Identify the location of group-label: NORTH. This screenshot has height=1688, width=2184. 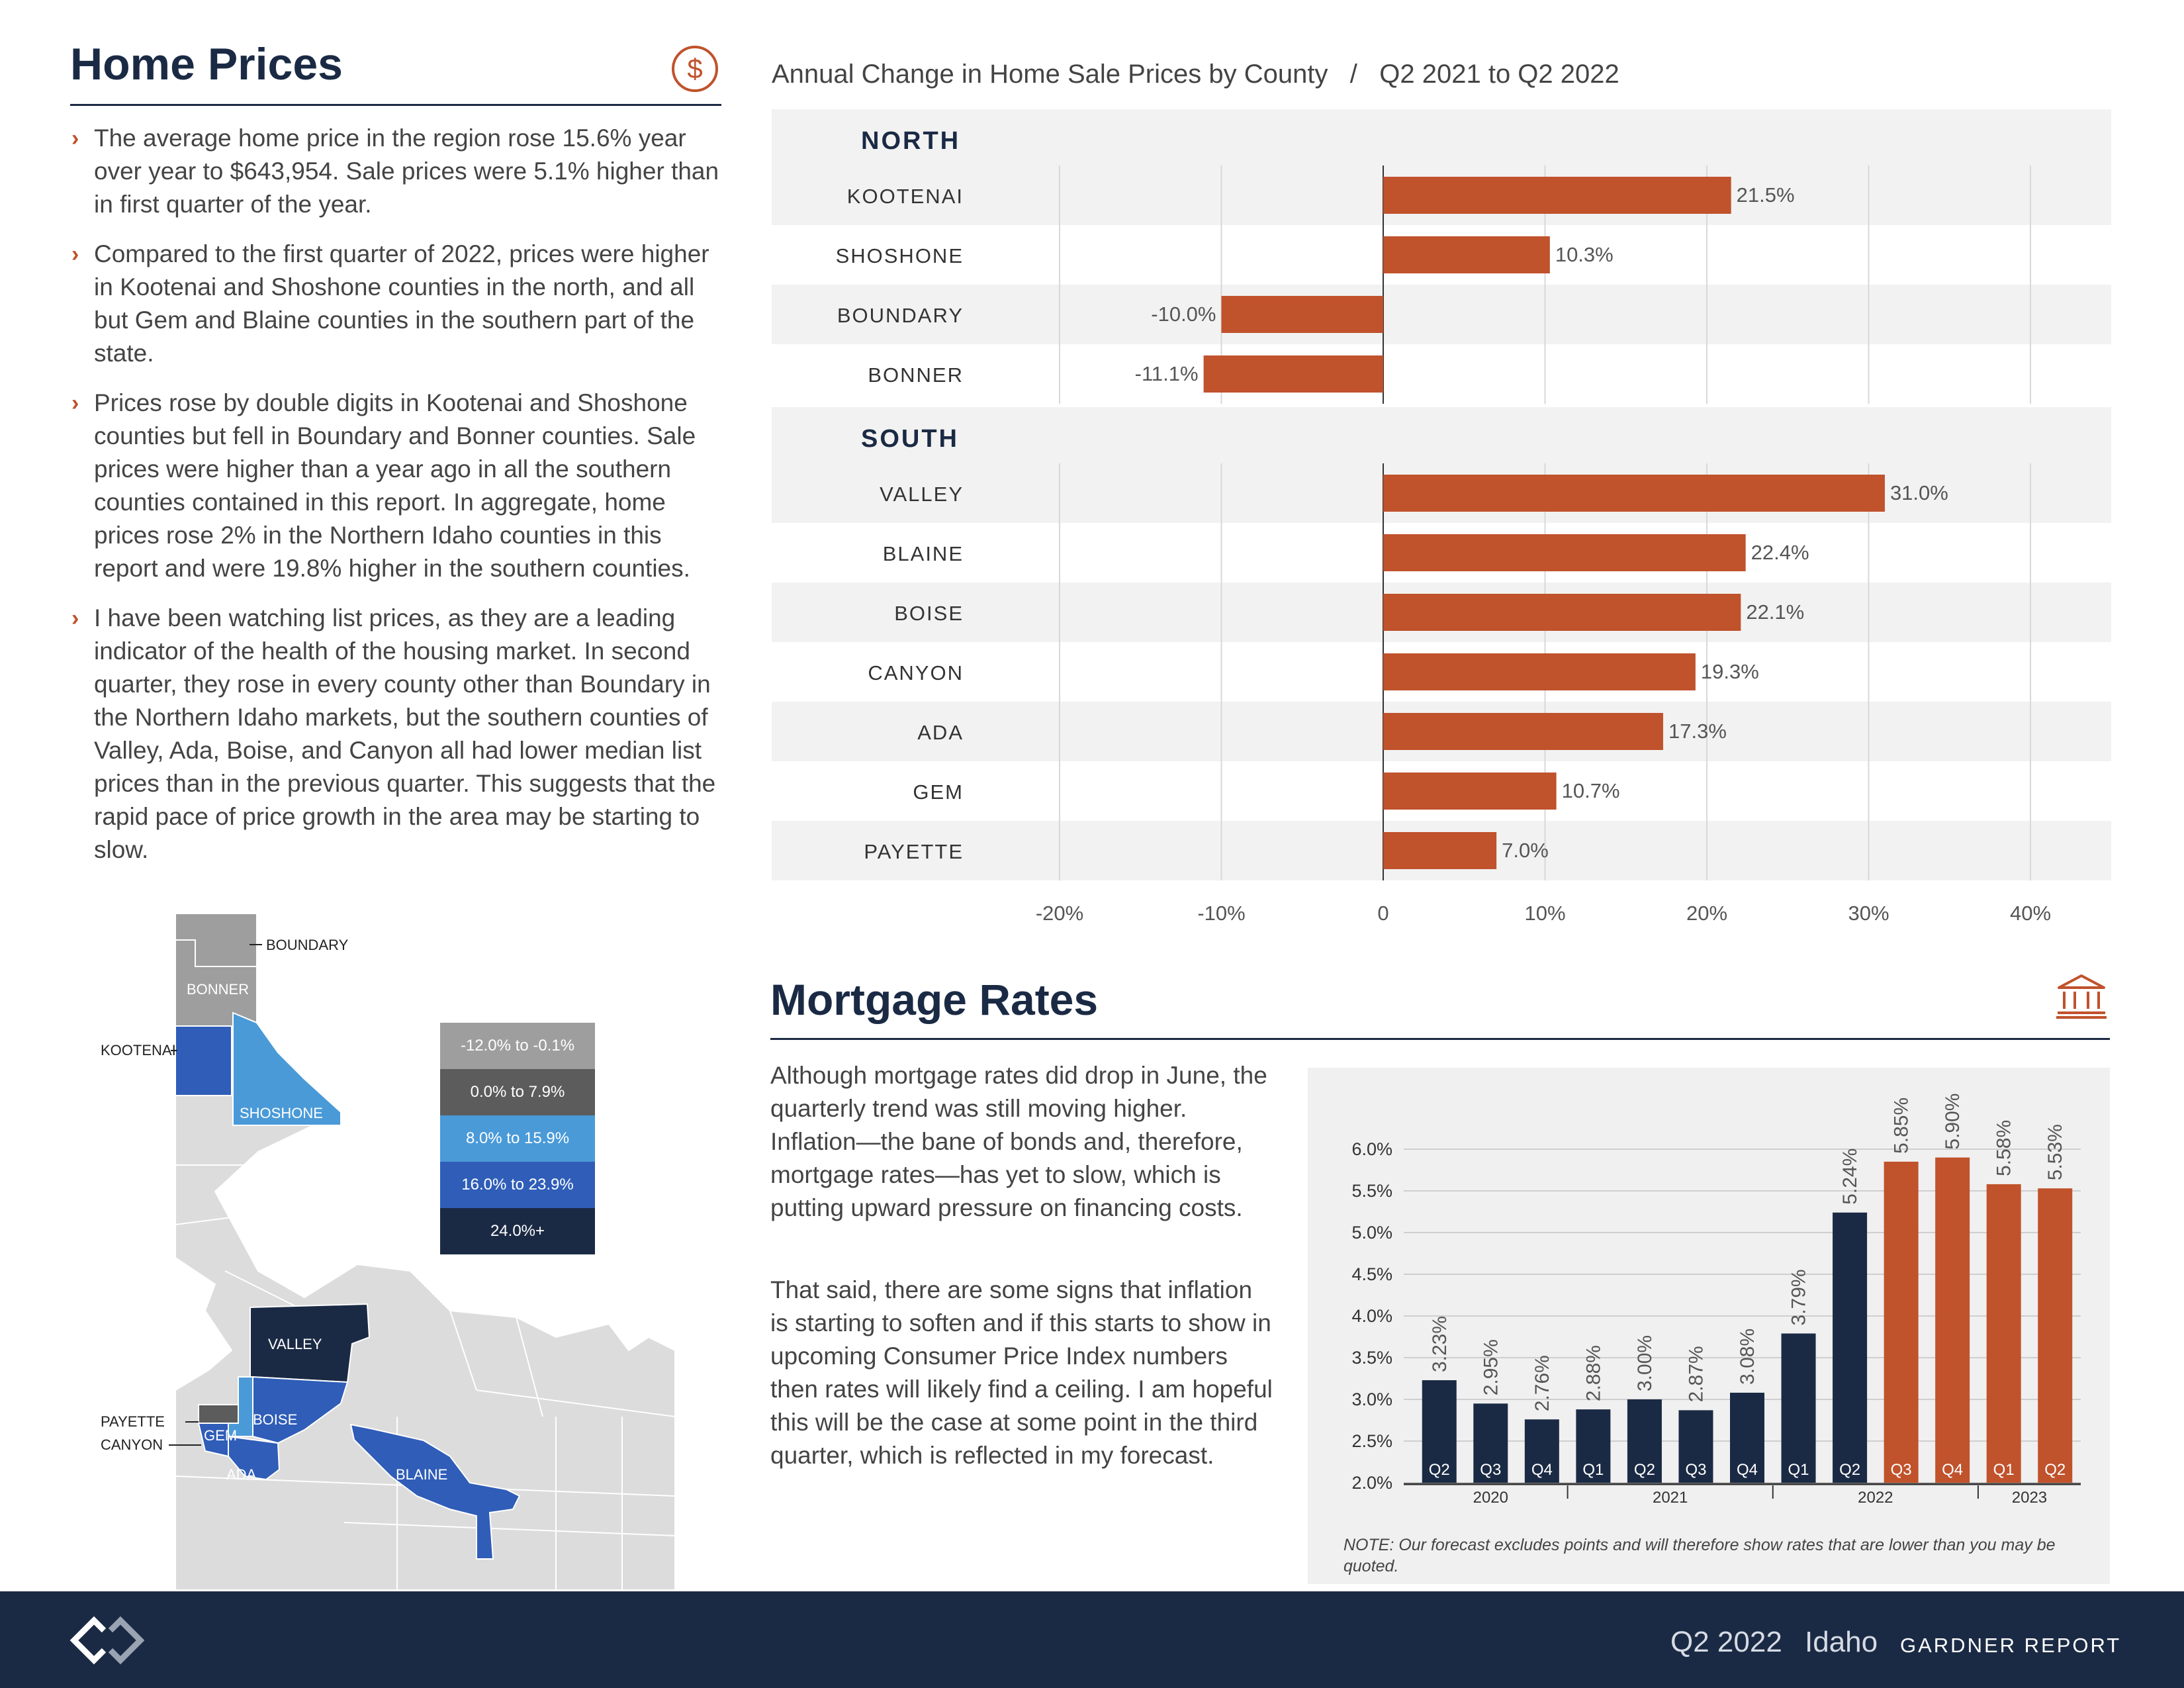
(910, 141).